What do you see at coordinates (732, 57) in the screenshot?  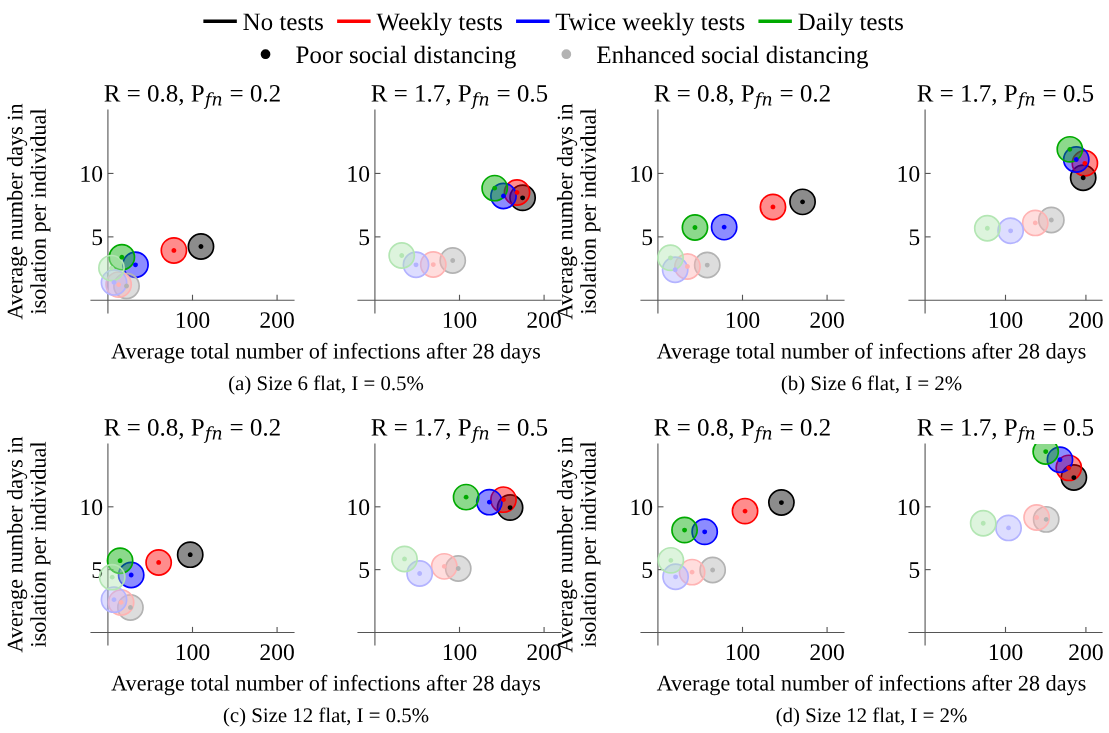 I see `text: Enhanced social distancing` at bounding box center [732, 57].